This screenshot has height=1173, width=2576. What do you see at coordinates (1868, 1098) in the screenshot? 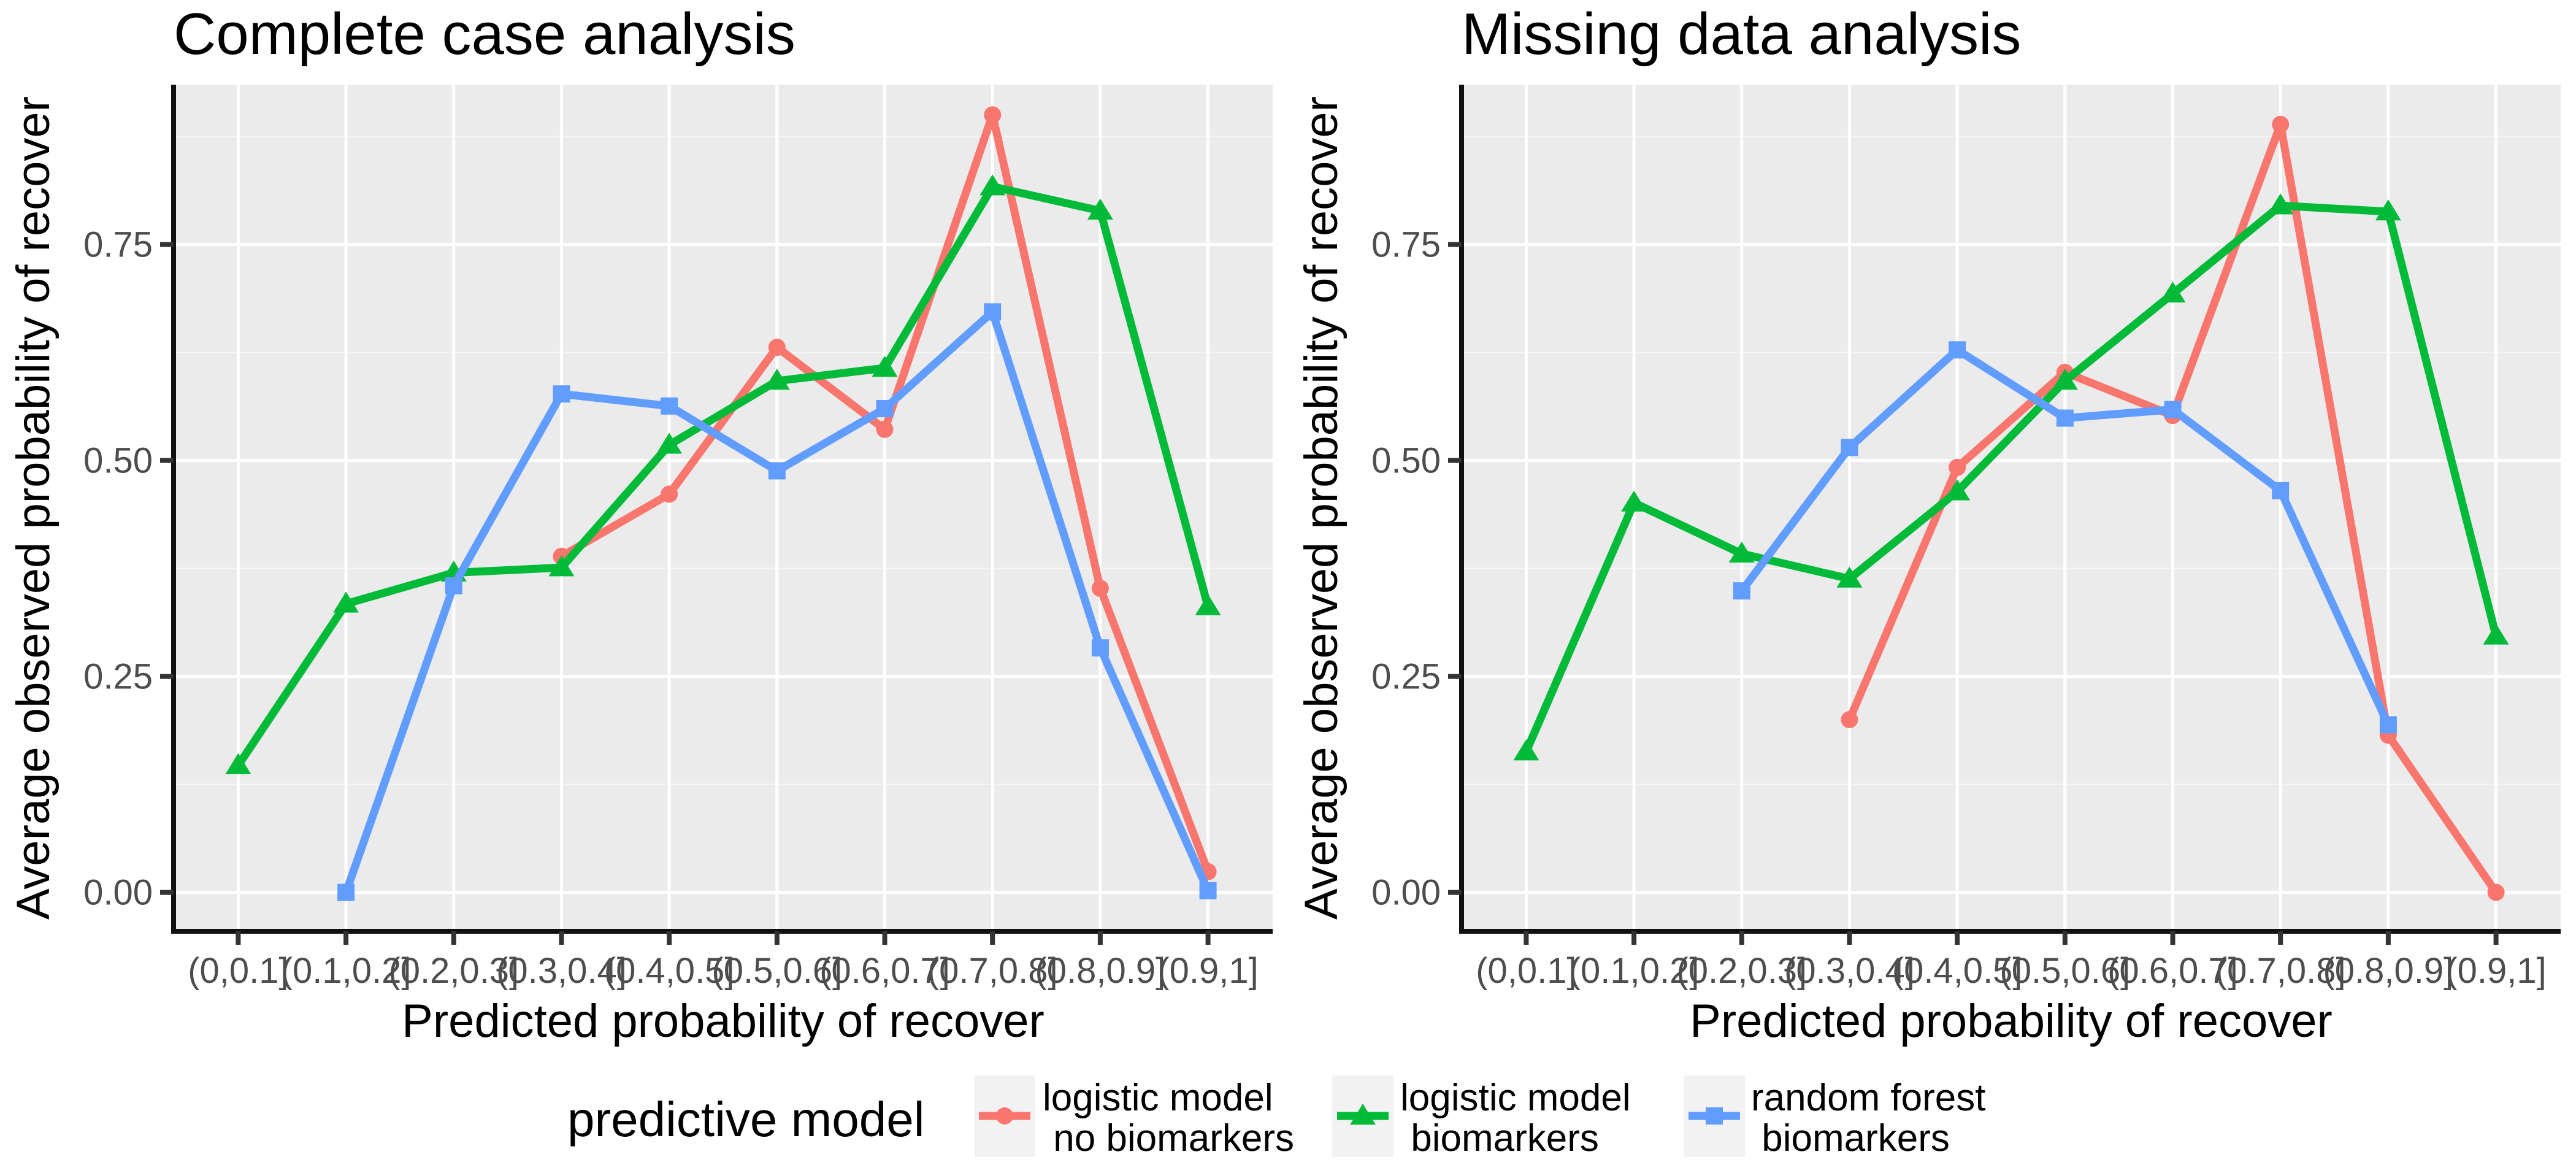
I see `legend-label-line1: random forest` at bounding box center [1868, 1098].